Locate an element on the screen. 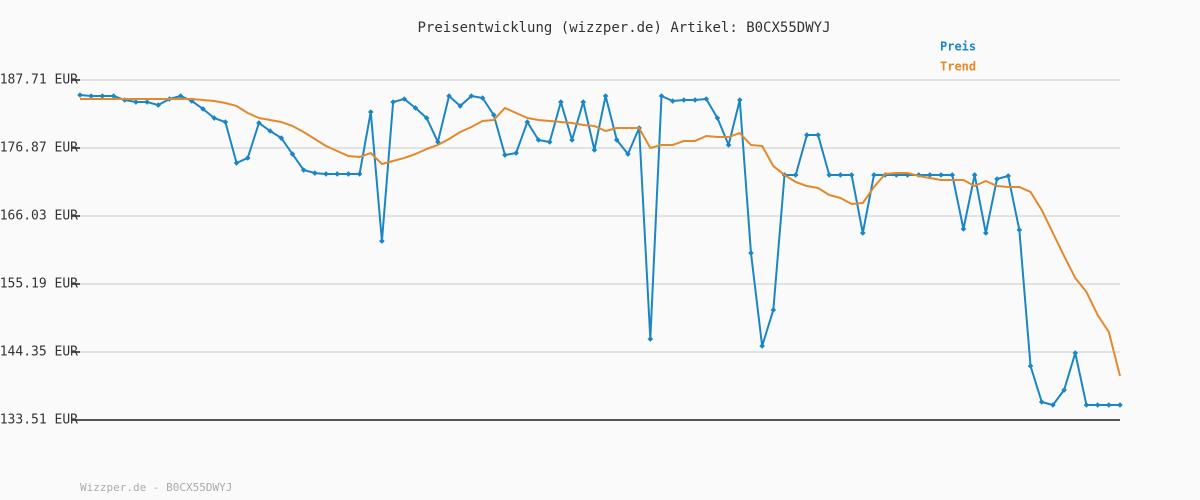  y-tick-label: 187.71 EUR is located at coordinates (39, 80).